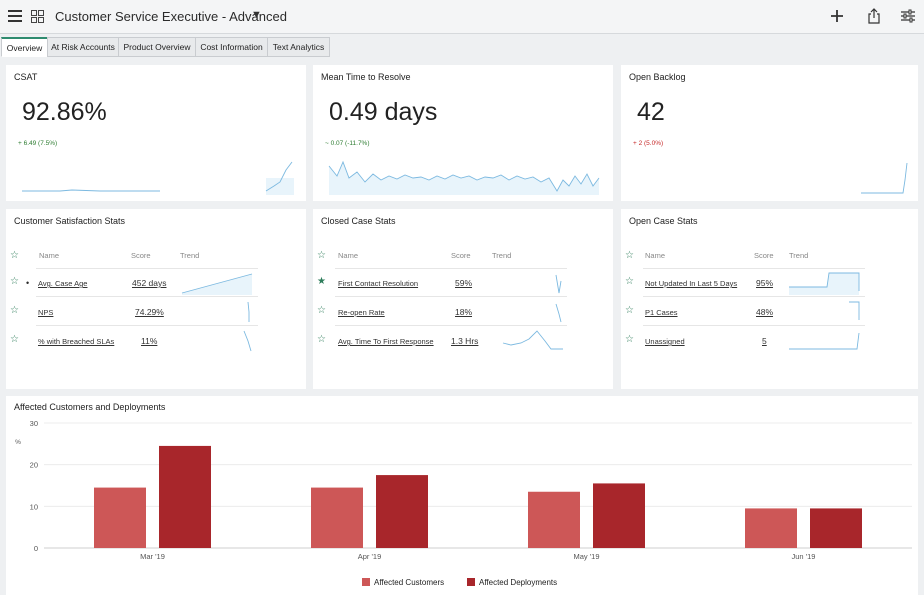 This screenshot has height=595, width=924. Describe the element at coordinates (149, 312) in the screenshot. I see `stat-score-link: 74.29%` at that location.